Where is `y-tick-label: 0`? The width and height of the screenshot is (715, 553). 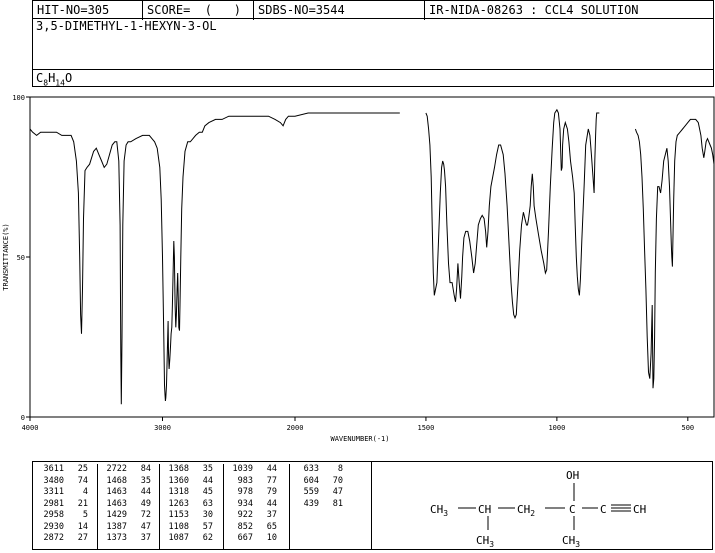
y-tick-label: 0 is located at coordinates (23, 418).